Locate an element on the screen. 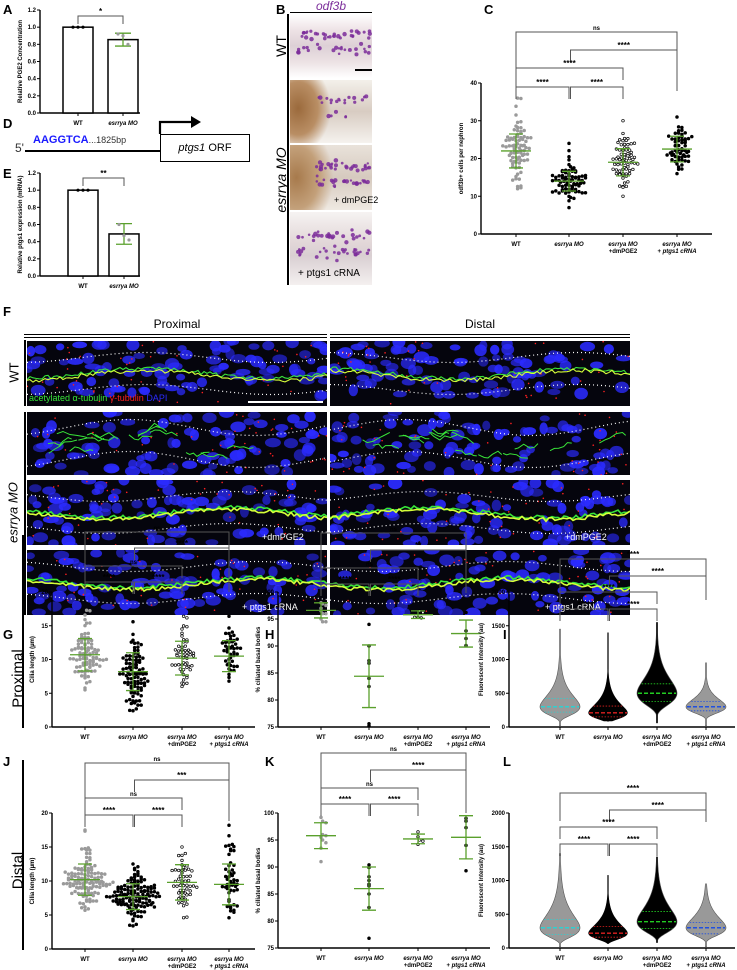  significance-label: * is located at coordinates (101, 11).